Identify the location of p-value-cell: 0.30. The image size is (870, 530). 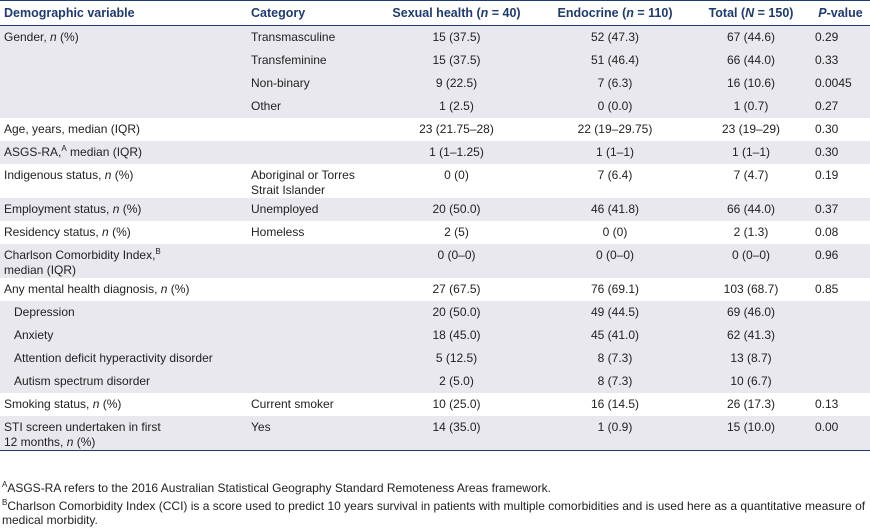
(840, 152).